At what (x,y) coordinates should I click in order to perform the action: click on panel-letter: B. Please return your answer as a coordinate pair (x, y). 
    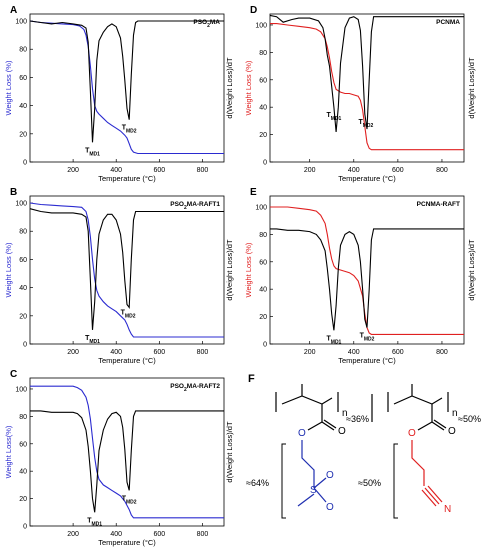
    Looking at the image, I should click on (13, 192).